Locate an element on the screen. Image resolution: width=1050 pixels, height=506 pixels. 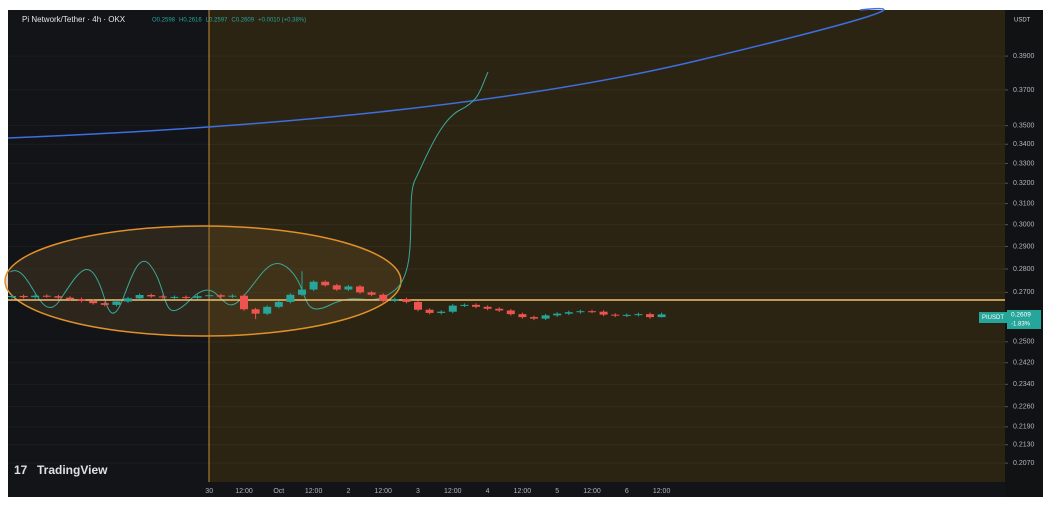
y-tick-label: 0.3100 is located at coordinates (1024, 203).